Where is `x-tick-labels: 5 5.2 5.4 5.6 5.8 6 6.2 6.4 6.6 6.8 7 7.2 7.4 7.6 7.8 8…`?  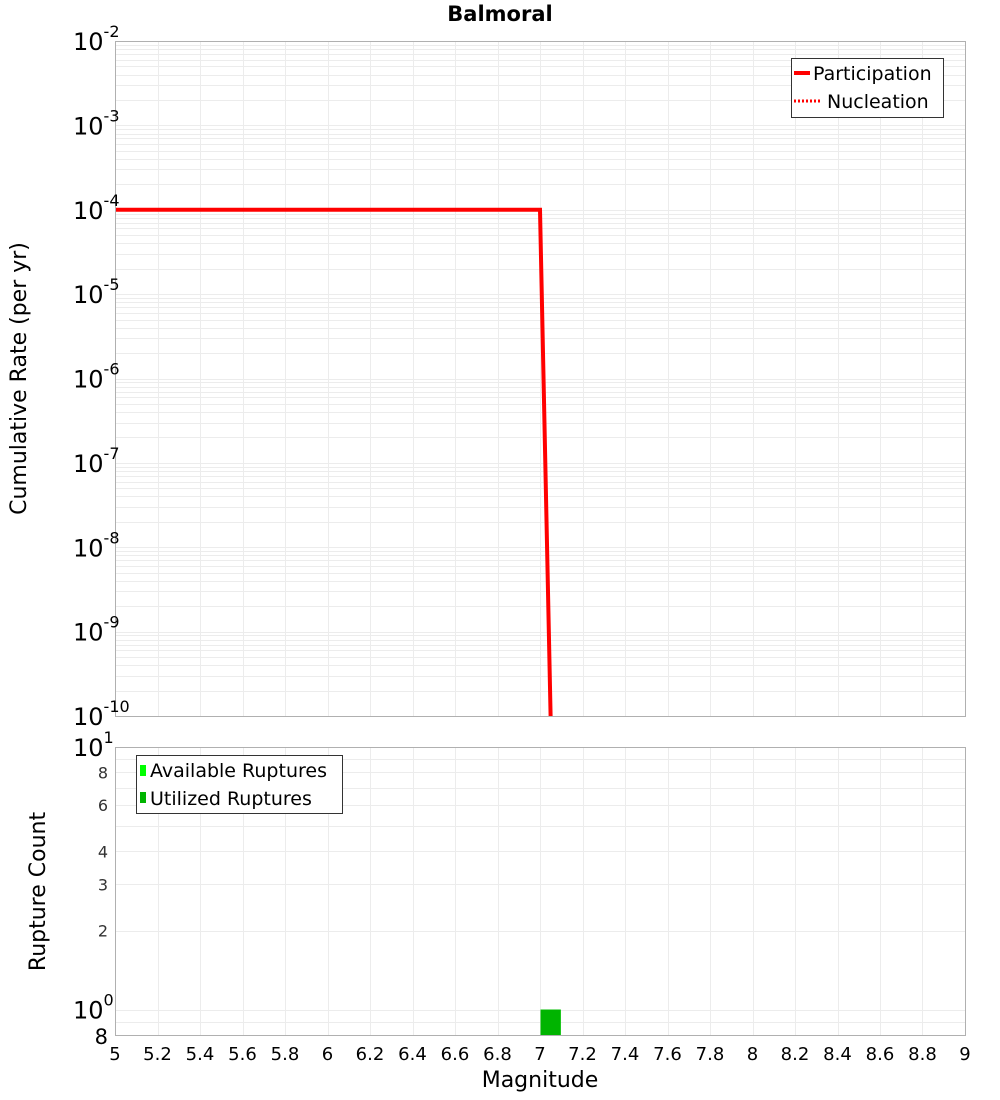
x-tick-labels: 5 5.2 5.4 5.6 5.8 6 6.2 6.4 6.6 6.8 7 7.2 7.4 7.6 7.8 8… is located at coordinates (539, 1054).